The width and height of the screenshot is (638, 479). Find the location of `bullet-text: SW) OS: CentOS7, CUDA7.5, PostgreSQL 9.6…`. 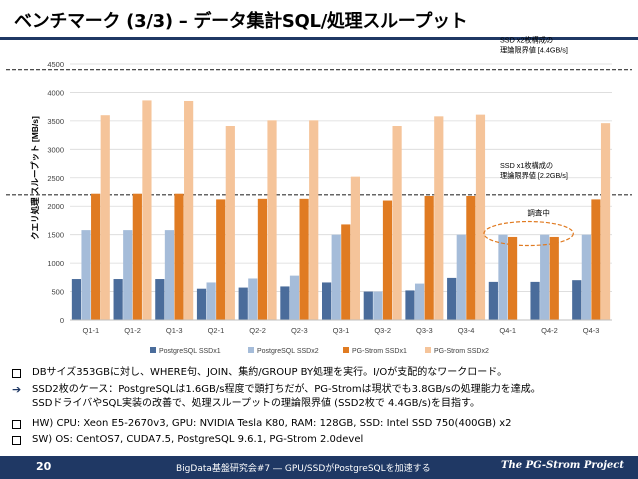

bullet-text: SW) OS: CentOS7, CUDA7.5, PostgreSQL 9.6… is located at coordinates (198, 439).